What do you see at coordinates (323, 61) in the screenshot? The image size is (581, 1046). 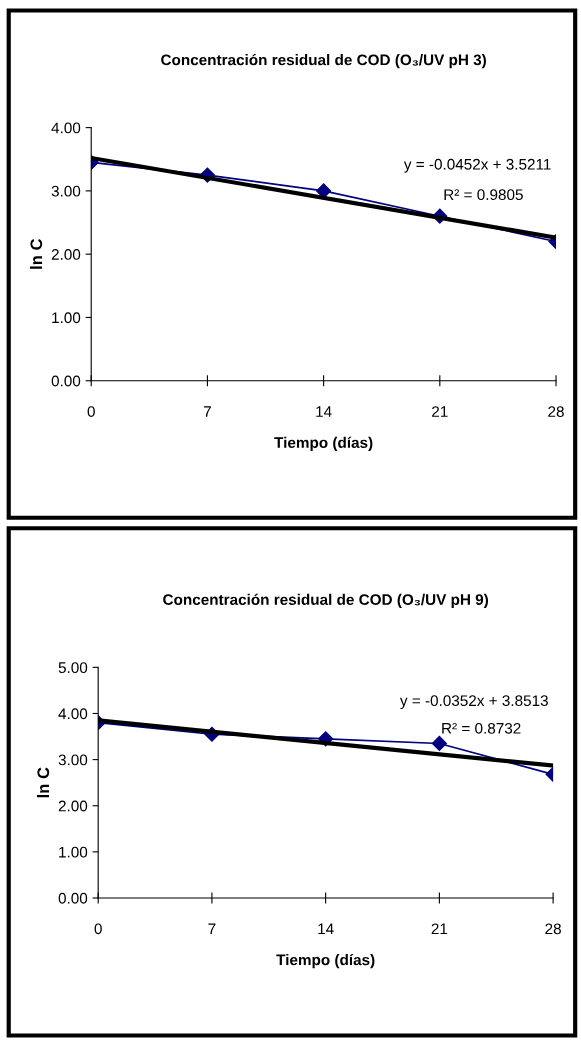 I see `chart-title: Concentración residual de COD (O₃/UV pH 3)` at bounding box center [323, 61].